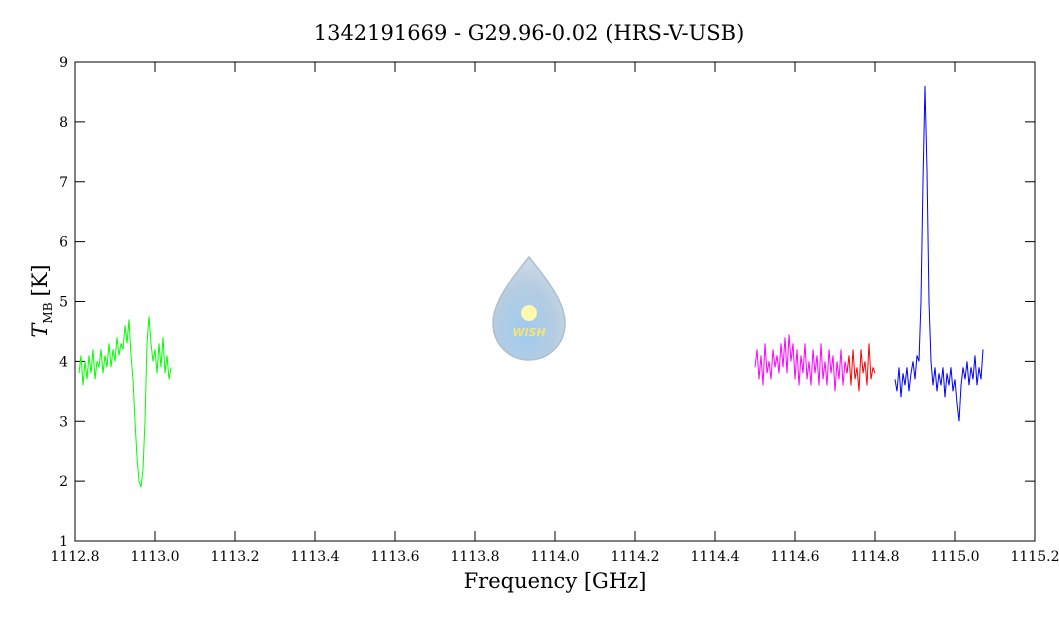 Image resolution: width=1059 pixels, height=618 pixels. I want to click on x-tick-label: 1114.6, so click(795, 557).